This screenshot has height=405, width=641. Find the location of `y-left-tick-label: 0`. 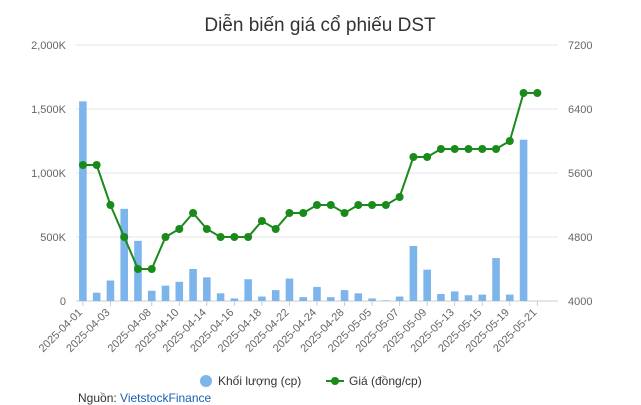

y-left-tick-label: 0 is located at coordinates (63, 302).